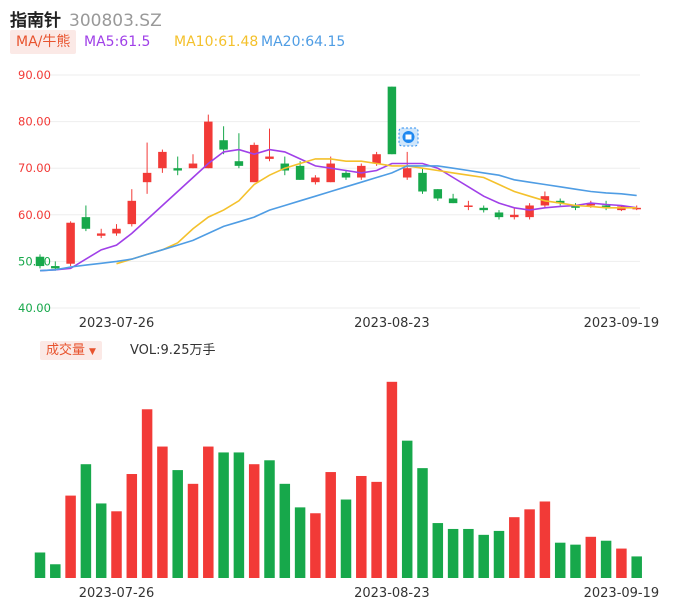 The height and width of the screenshot is (606, 686). I want to click on stock-header: 指南针 300803.SZ, so click(86, 18).